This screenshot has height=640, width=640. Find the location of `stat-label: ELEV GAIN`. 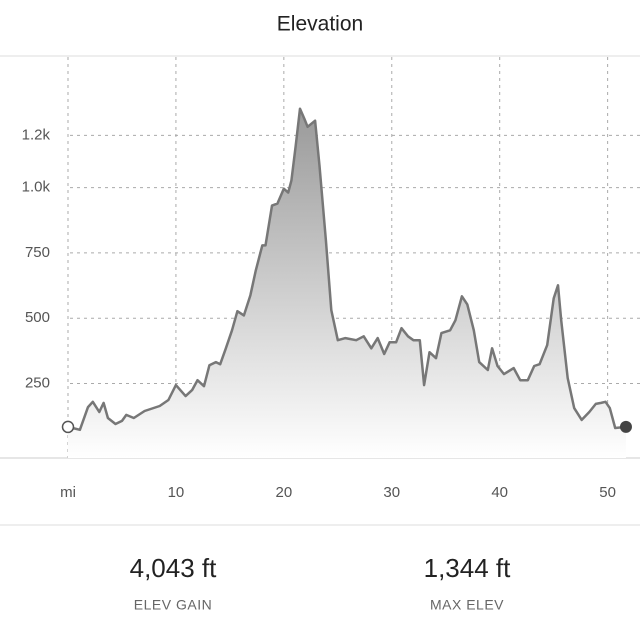

stat-label: ELEV GAIN is located at coordinates (173, 605).